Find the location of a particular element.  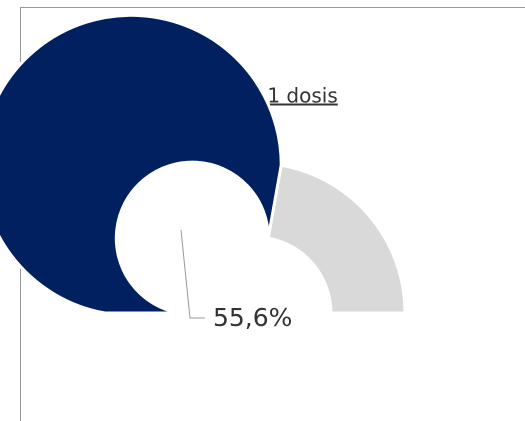

data-label: 55,6% is located at coordinates (252, 317).